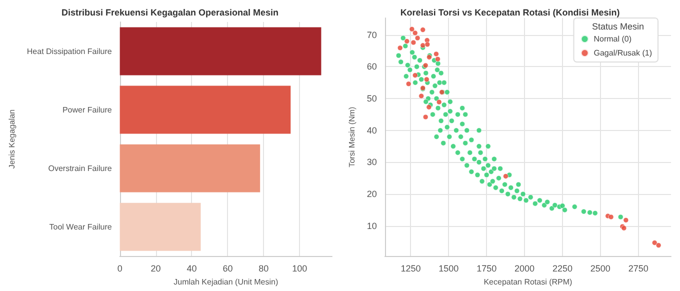 The width and height of the screenshot is (680, 291). Describe the element at coordinates (562, 269) in the screenshot. I see `x-tick-label: 2250` at that location.